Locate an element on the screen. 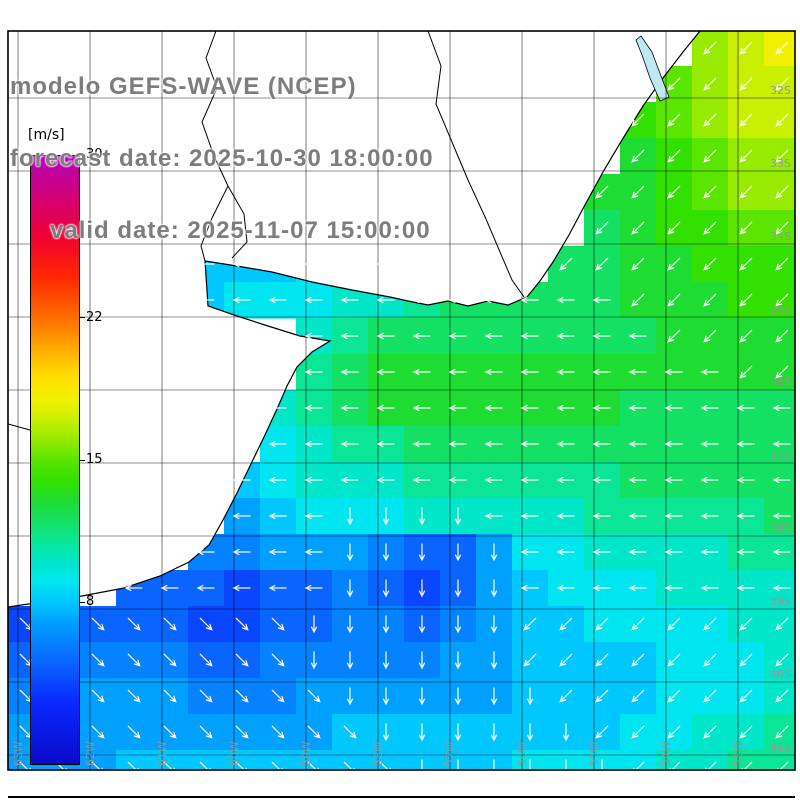 This screenshot has width=800, height=800. valid-date-line: valid date: 2025-11-07 15:00:00 is located at coordinates (240, 230).